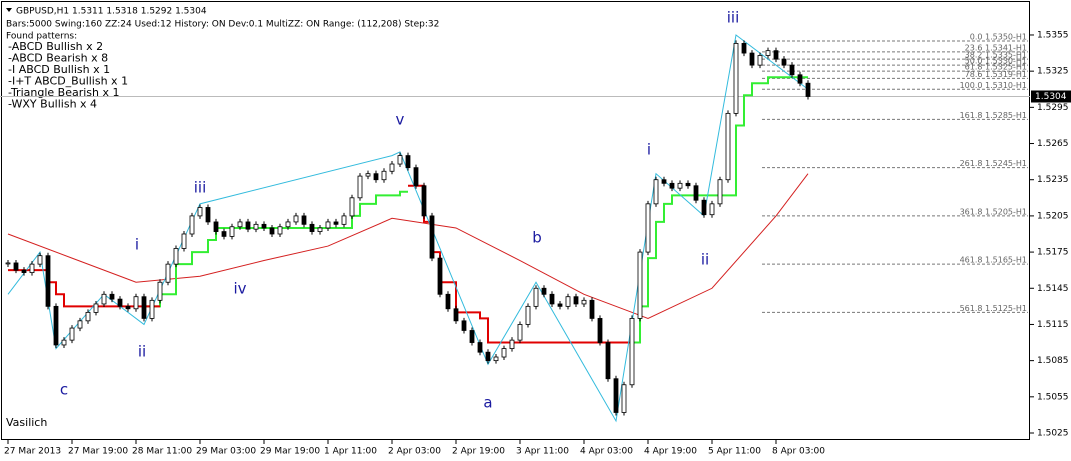 The width and height of the screenshot is (1071, 461). Describe the element at coordinates (1053, 253) in the screenshot. I see `y-tick-label: 1.5175` at that location.